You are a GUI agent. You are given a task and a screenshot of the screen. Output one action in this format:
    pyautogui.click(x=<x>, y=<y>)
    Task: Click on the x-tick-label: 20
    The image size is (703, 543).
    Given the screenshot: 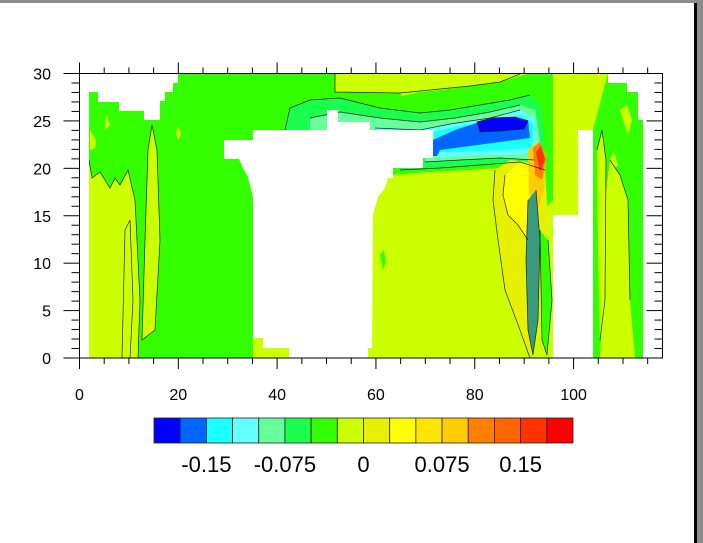 What is the action you would take?
    pyautogui.click(x=178, y=395)
    